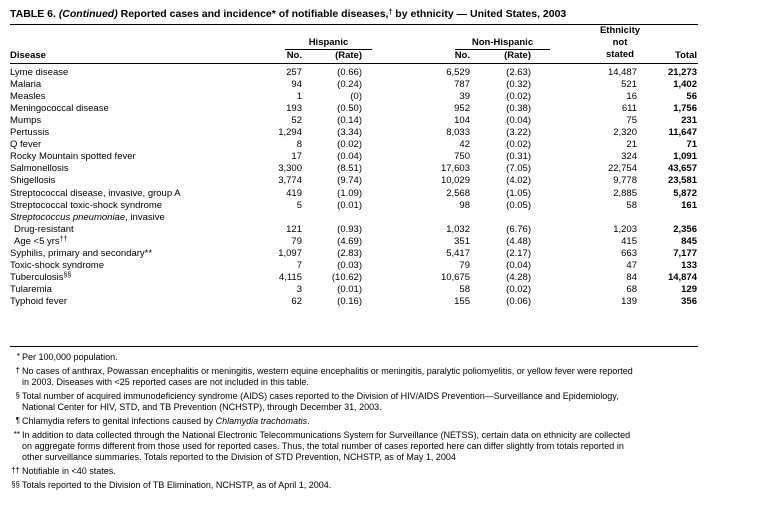 The image size is (758, 515). What do you see at coordinates (294, 72) in the screenshot?
I see `table-cell: 257` at bounding box center [294, 72].